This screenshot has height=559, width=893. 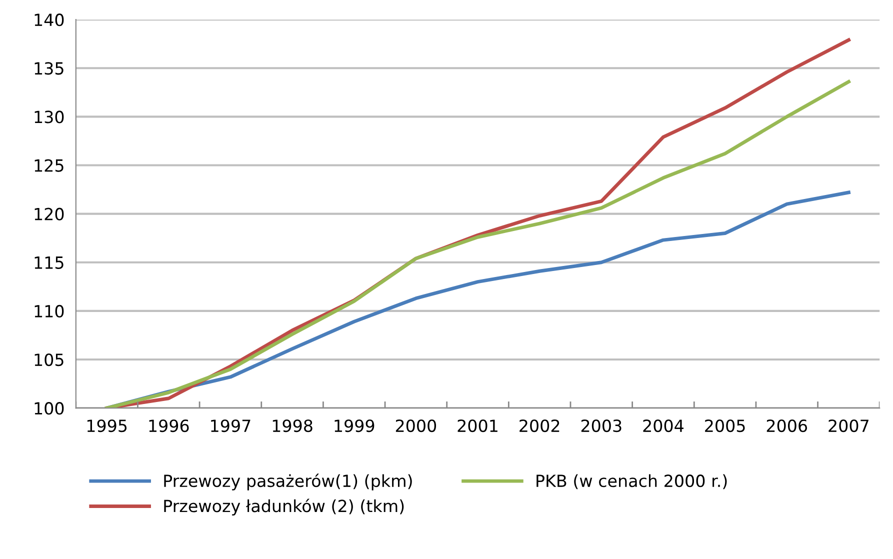 I want to click on y-tick-label: 105, so click(x=49, y=359).